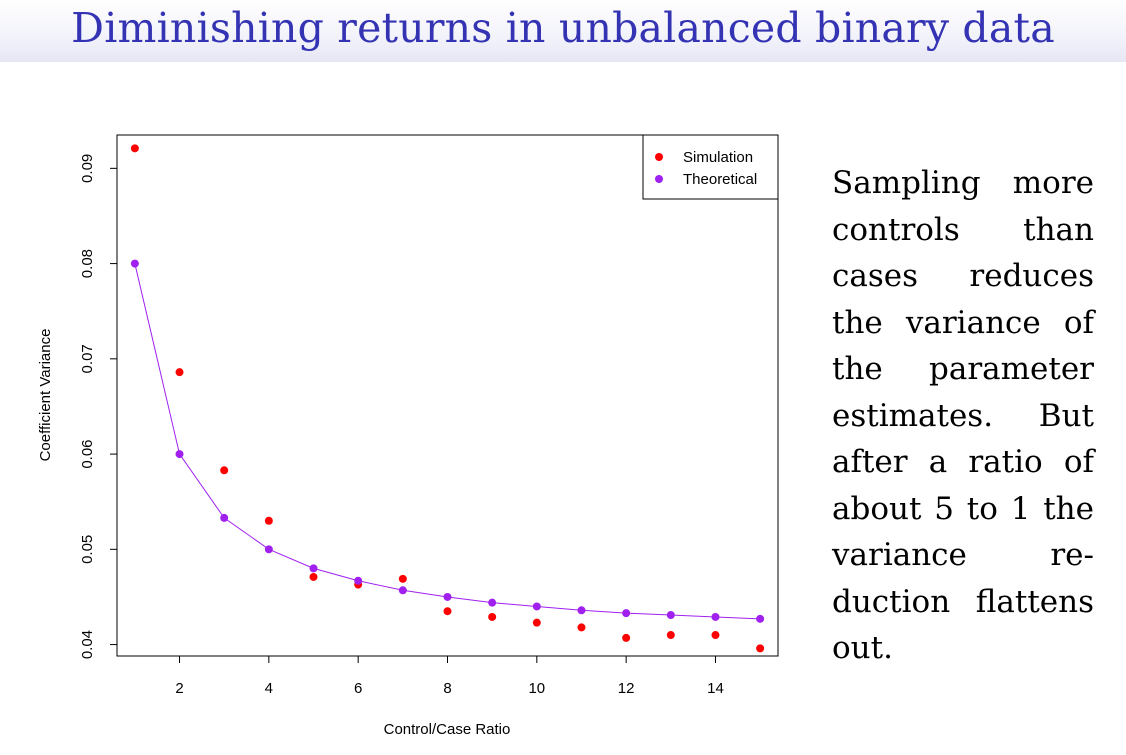 The image size is (1126, 755). I want to click on legend: Simulation Theoretical, so click(710, 167).